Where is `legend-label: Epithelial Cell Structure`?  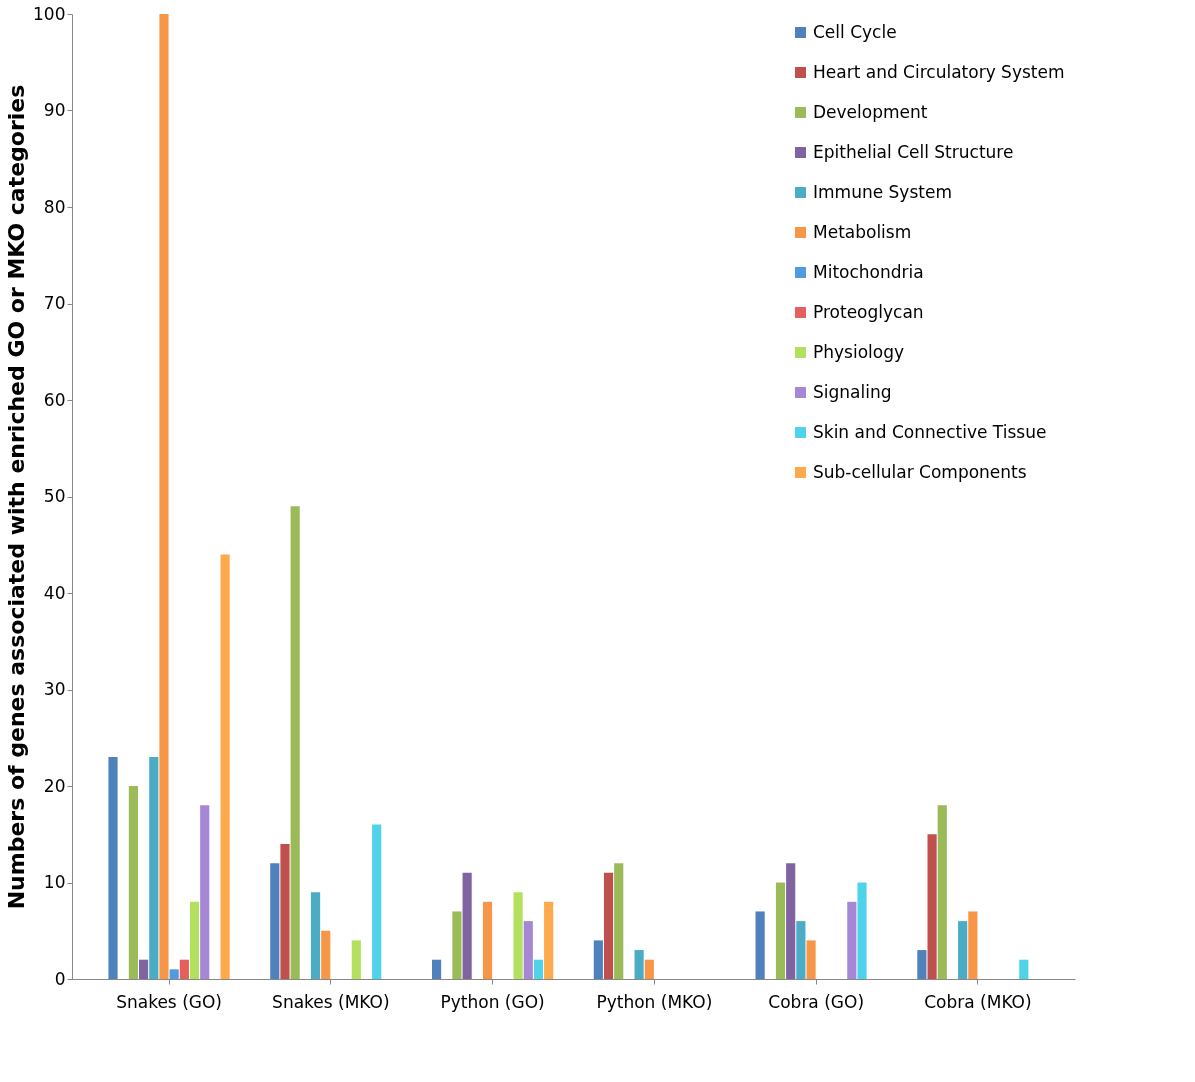 legend-label: Epithelial Cell Structure is located at coordinates (913, 151).